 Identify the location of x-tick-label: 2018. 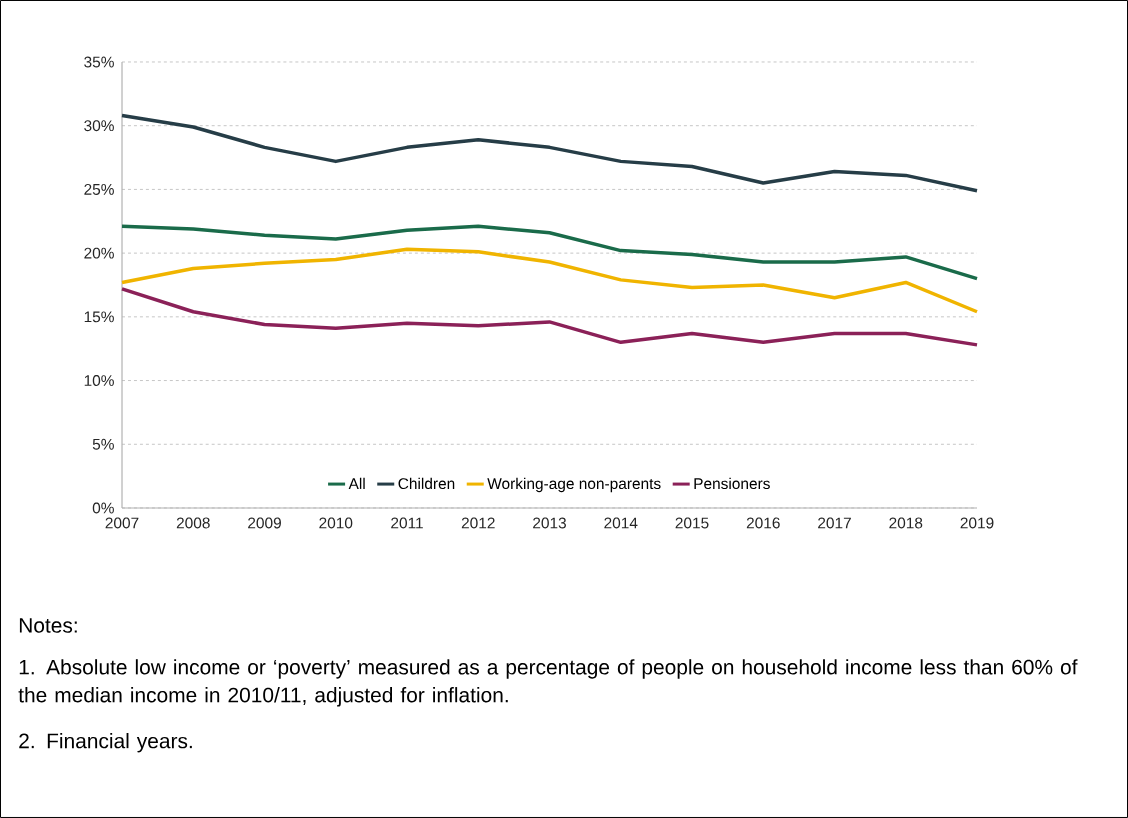
(906, 523).